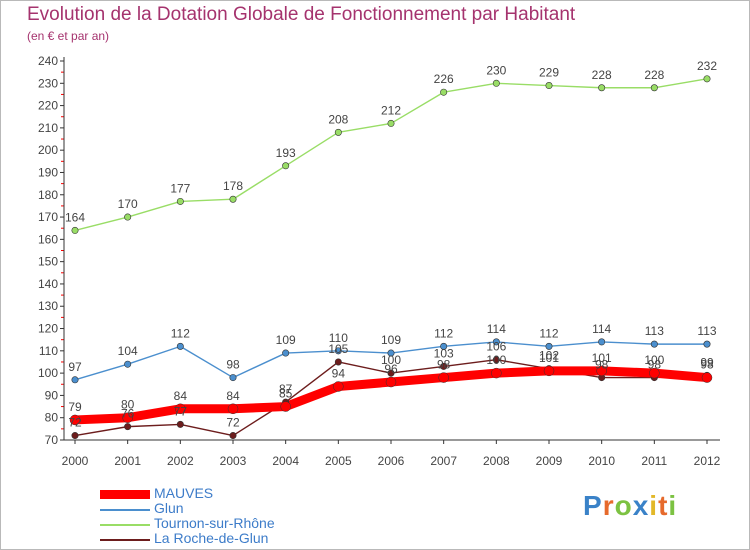  What do you see at coordinates (52, 418) in the screenshot?
I see `y-tick-label: 80` at bounding box center [52, 418].